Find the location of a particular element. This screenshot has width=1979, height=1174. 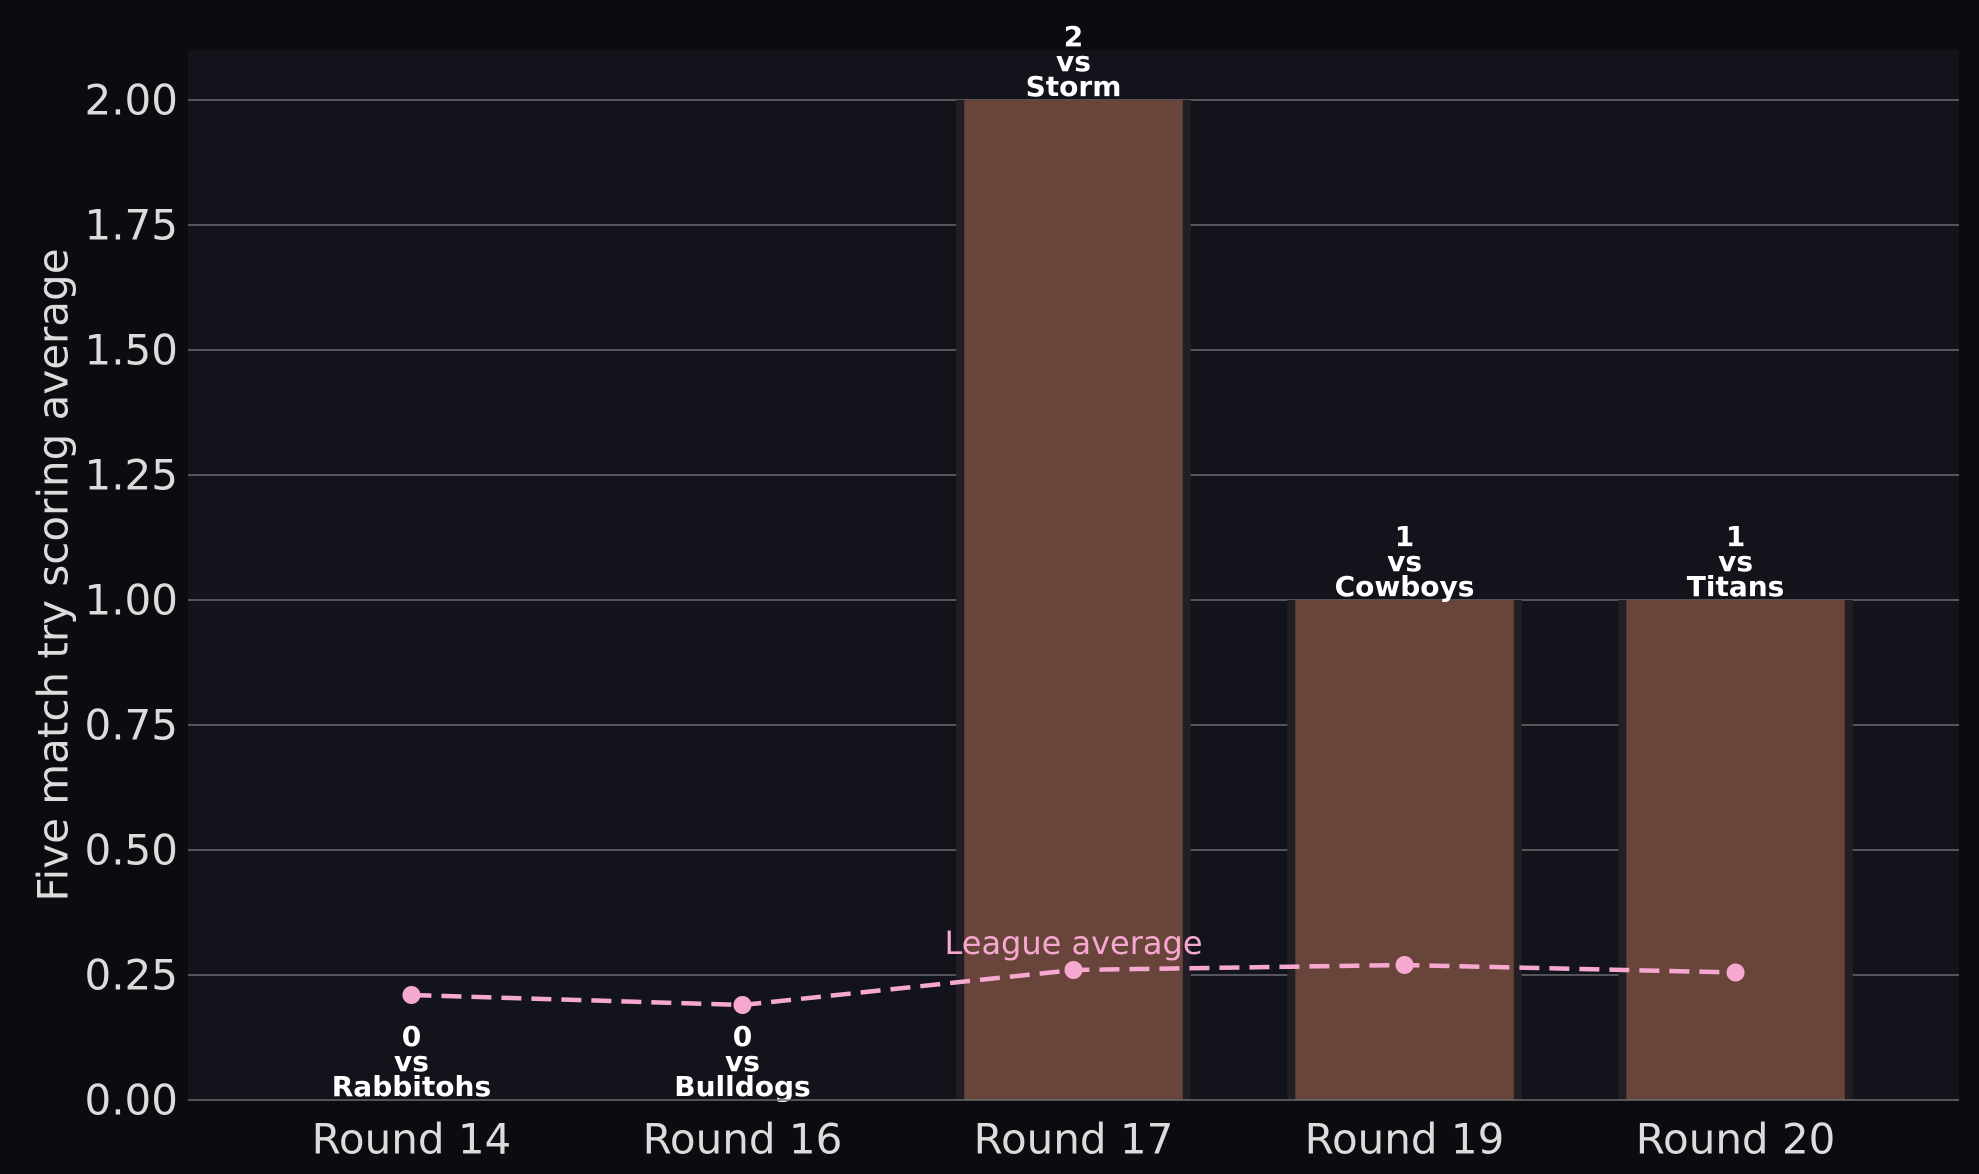

y-tick-label: 1.00 is located at coordinates (131, 600).